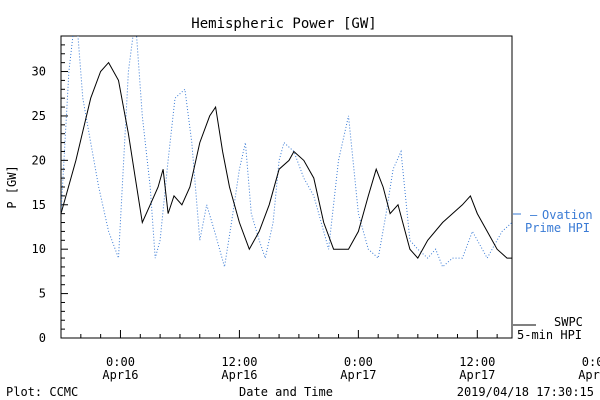 This screenshot has width=600, height=400. Describe the element at coordinates (42, 338) in the screenshot. I see `y-tick-label: 0` at that location.